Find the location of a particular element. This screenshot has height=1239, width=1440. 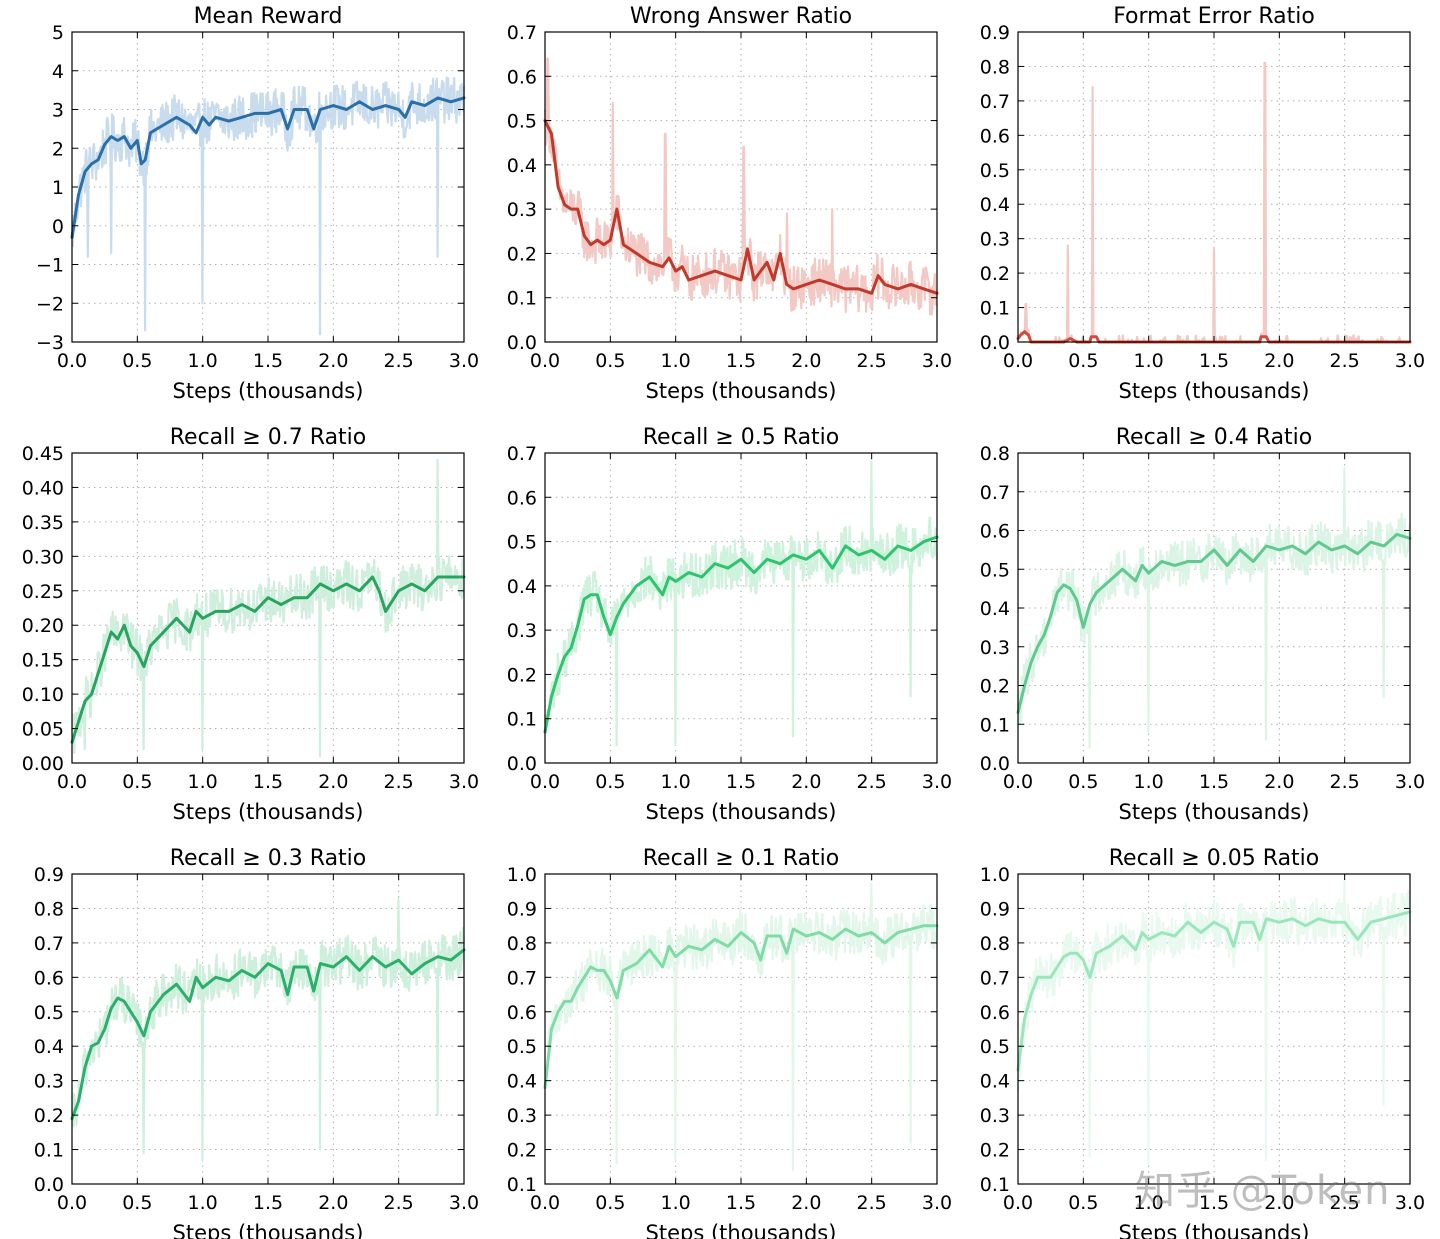

chart-title: Wrong Answer Ratio is located at coordinates (741, 16).